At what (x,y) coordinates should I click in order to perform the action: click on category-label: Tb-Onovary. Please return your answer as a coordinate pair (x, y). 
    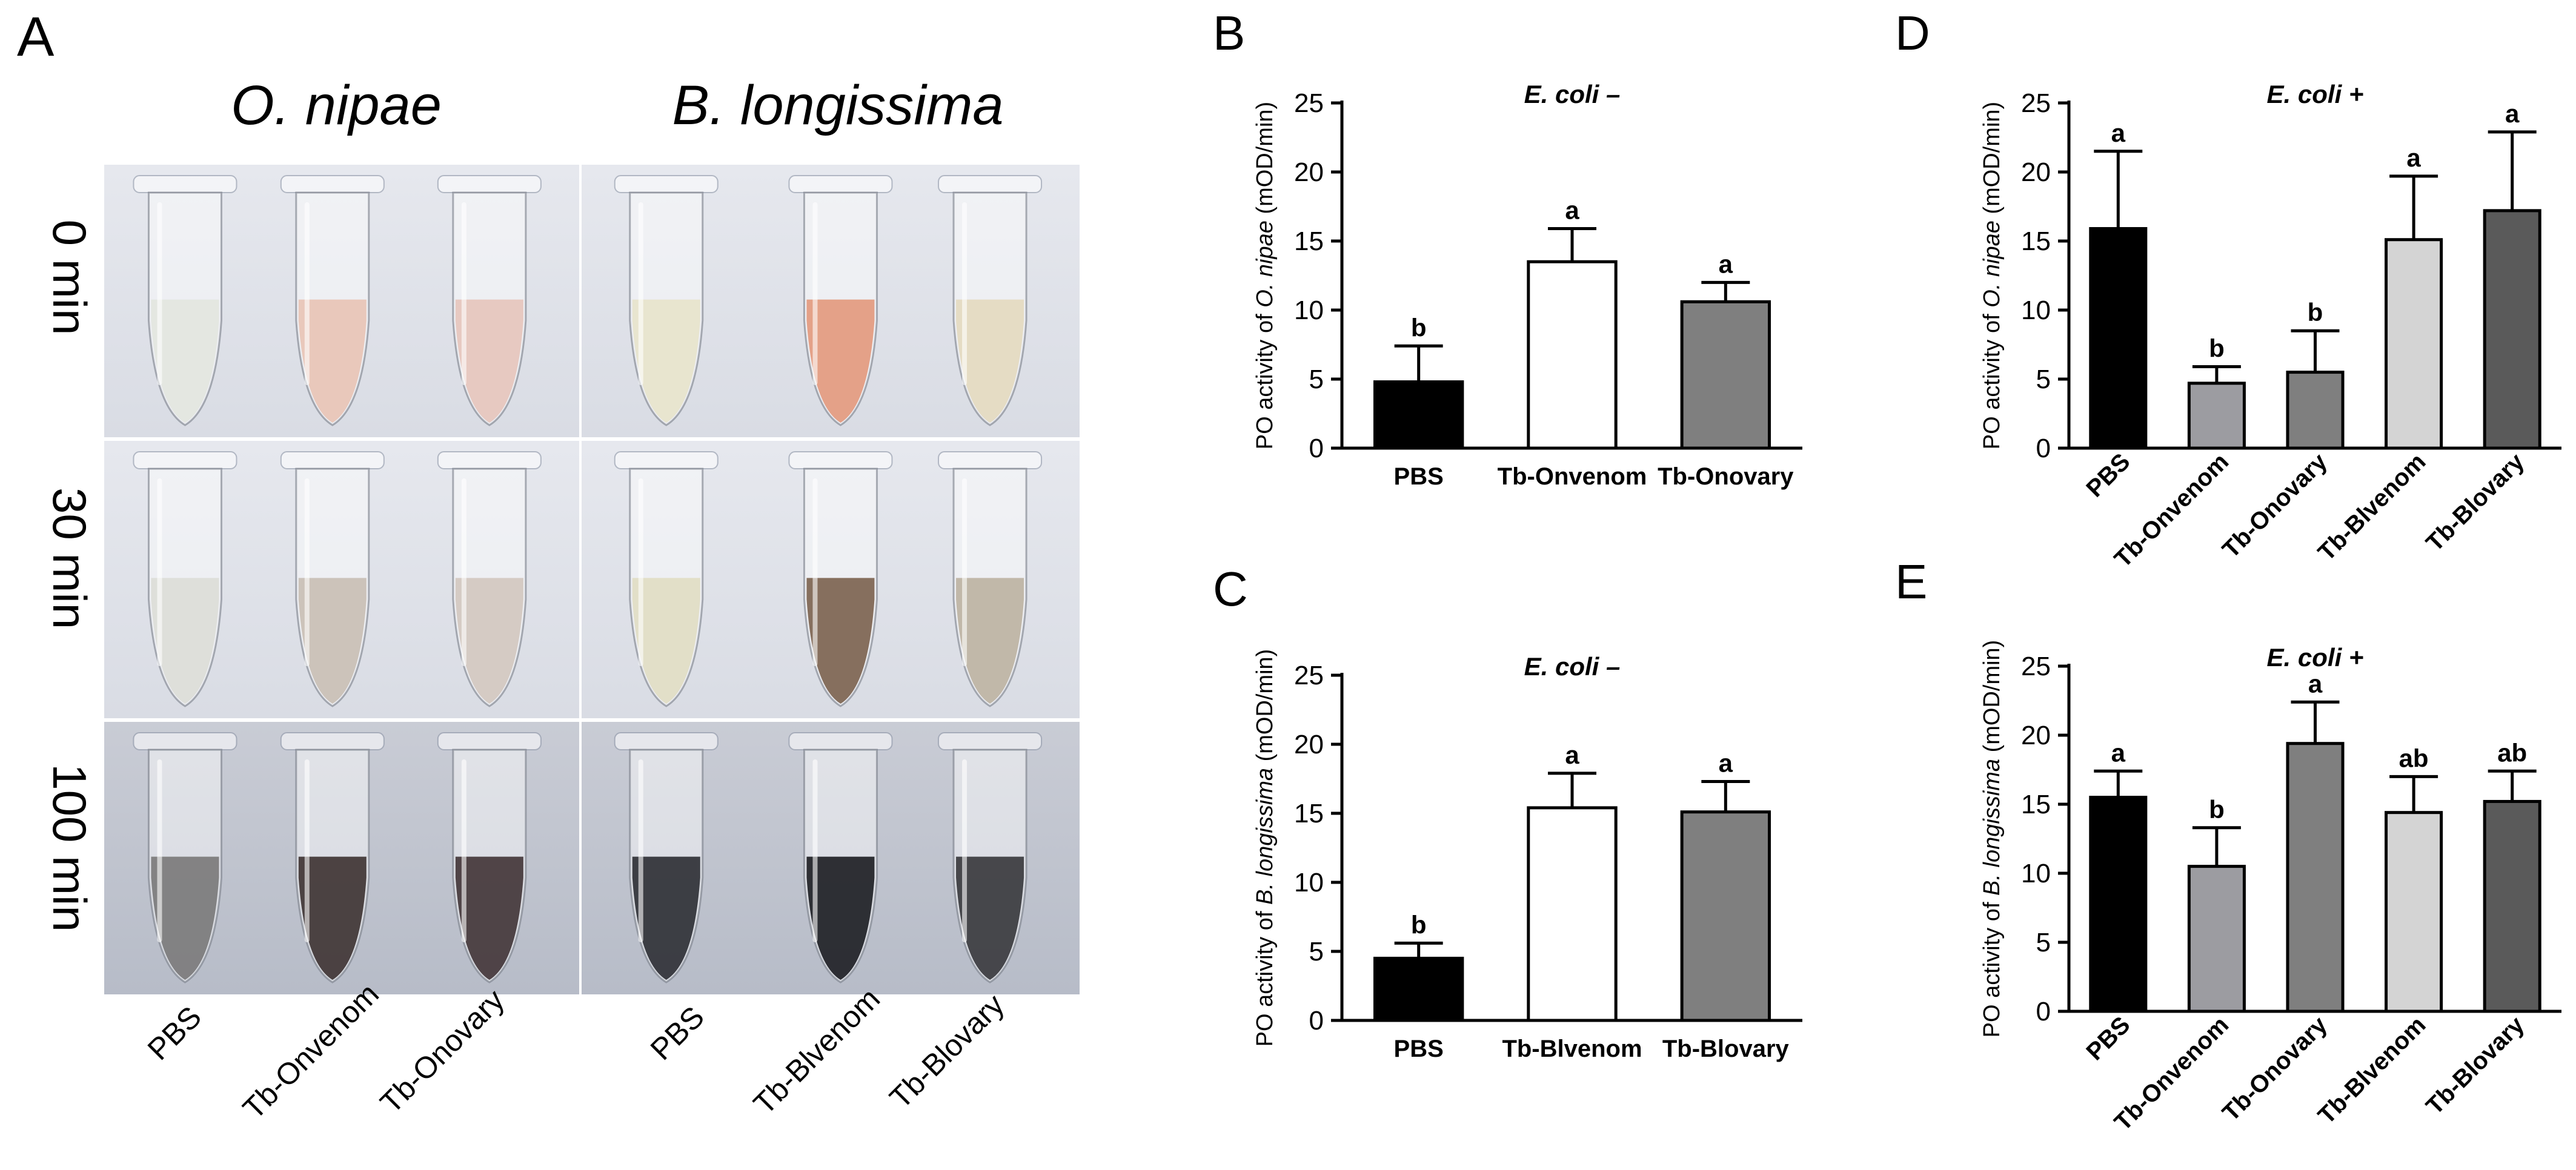
    Looking at the image, I should click on (1726, 476).